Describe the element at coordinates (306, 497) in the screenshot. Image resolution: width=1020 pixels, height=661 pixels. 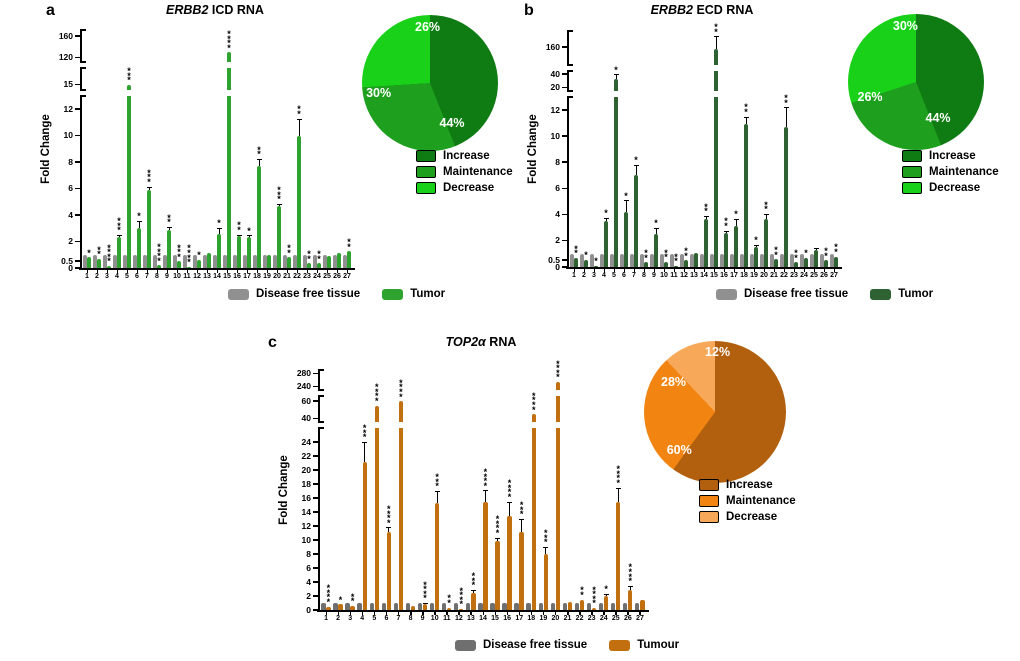
I see `y-tick-label: 16` at that location.